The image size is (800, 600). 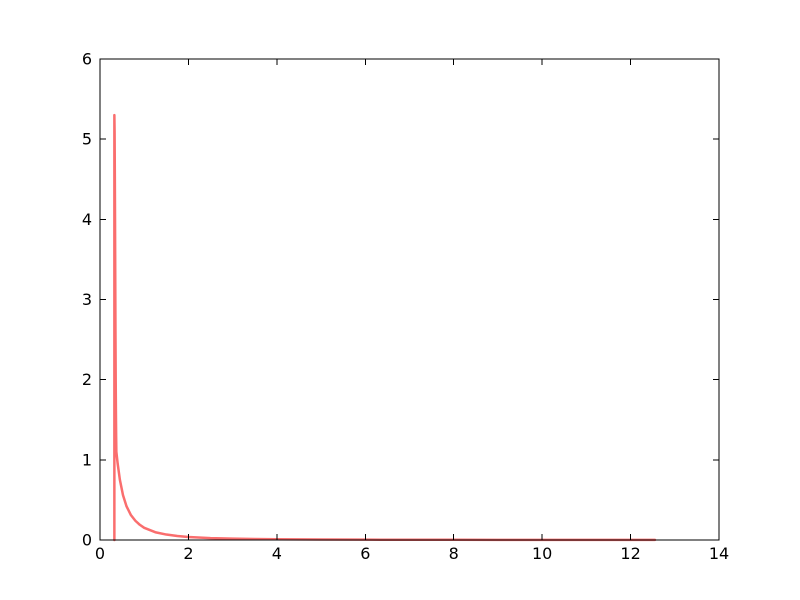 What do you see at coordinates (87, 139) in the screenshot?
I see `y-tick-label: 5` at bounding box center [87, 139].